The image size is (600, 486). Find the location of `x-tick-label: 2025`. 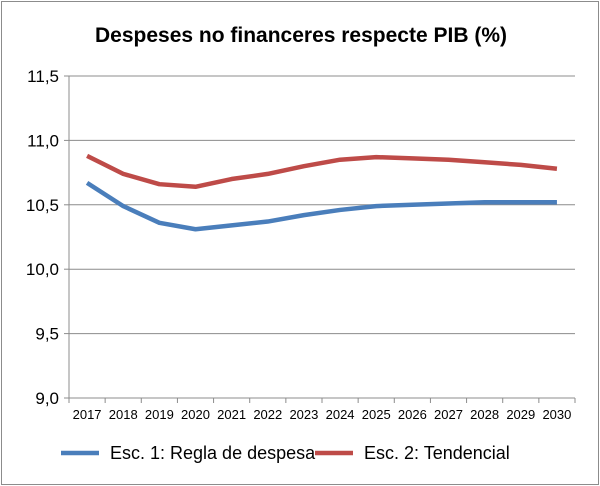

x-tick-label: 2025 is located at coordinates (376, 414).